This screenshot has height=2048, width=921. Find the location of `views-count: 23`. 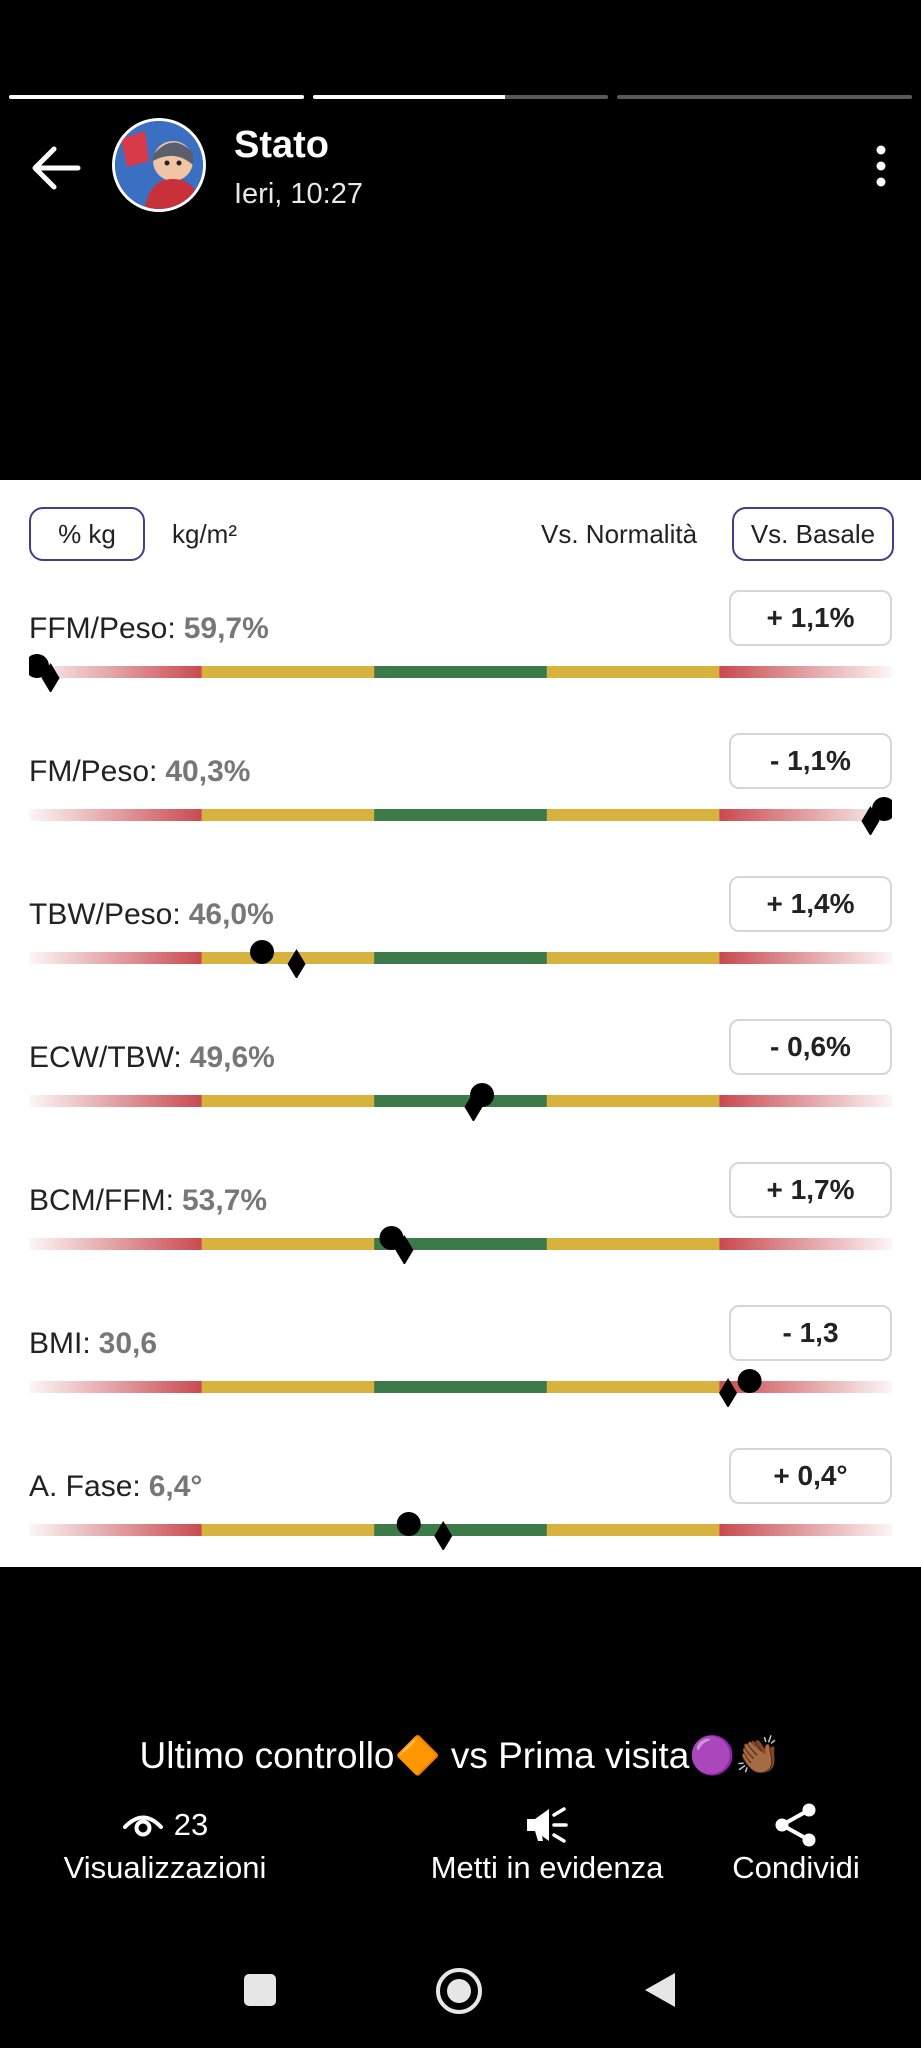

views-count: 23 is located at coordinates (191, 1824).